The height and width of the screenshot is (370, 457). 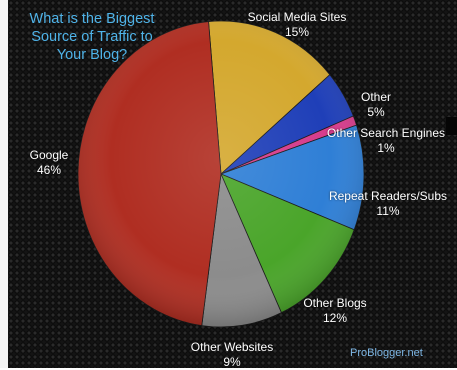 I want to click on slice-label-other-search-engines-value: 1%, so click(x=386, y=148).